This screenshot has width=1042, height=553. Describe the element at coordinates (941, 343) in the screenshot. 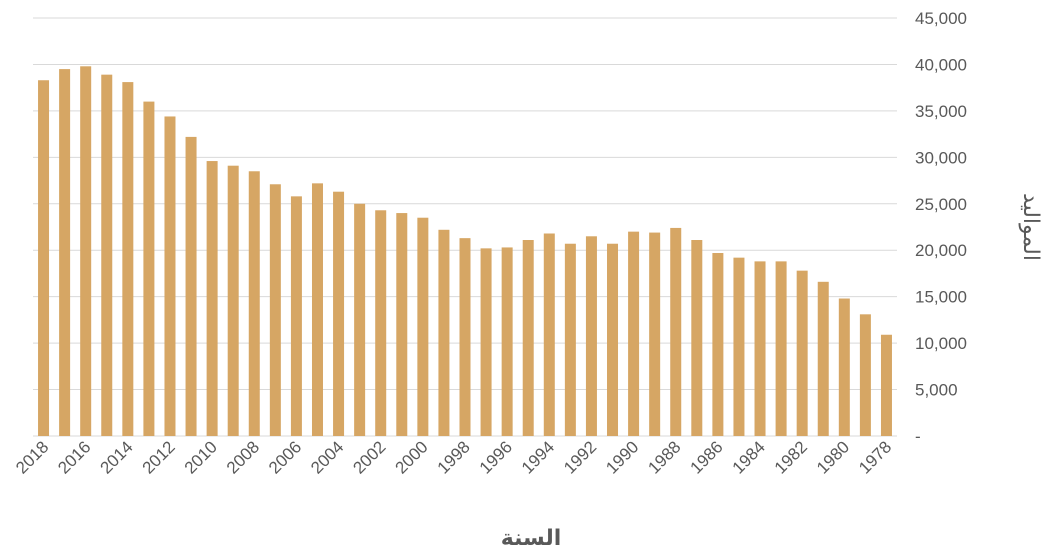

I see `y-tick-label: 10,000` at that location.